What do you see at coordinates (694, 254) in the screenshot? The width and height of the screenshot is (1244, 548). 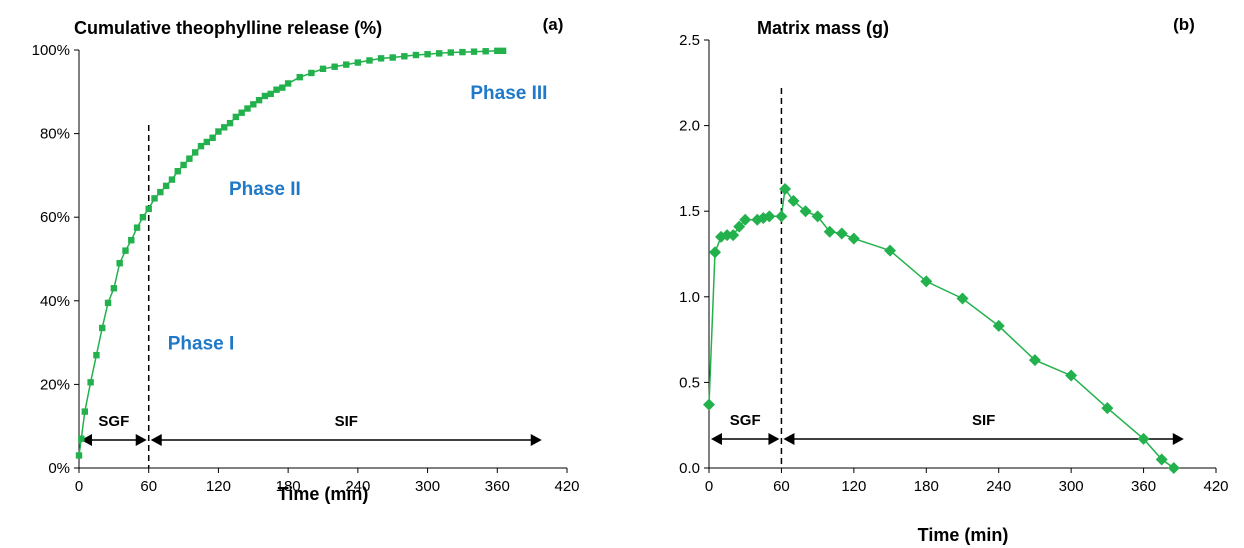 I see `panel-b-y-ticks: 0.0 0.5 1.0 1.5 2.0 2.5` at bounding box center [694, 254].